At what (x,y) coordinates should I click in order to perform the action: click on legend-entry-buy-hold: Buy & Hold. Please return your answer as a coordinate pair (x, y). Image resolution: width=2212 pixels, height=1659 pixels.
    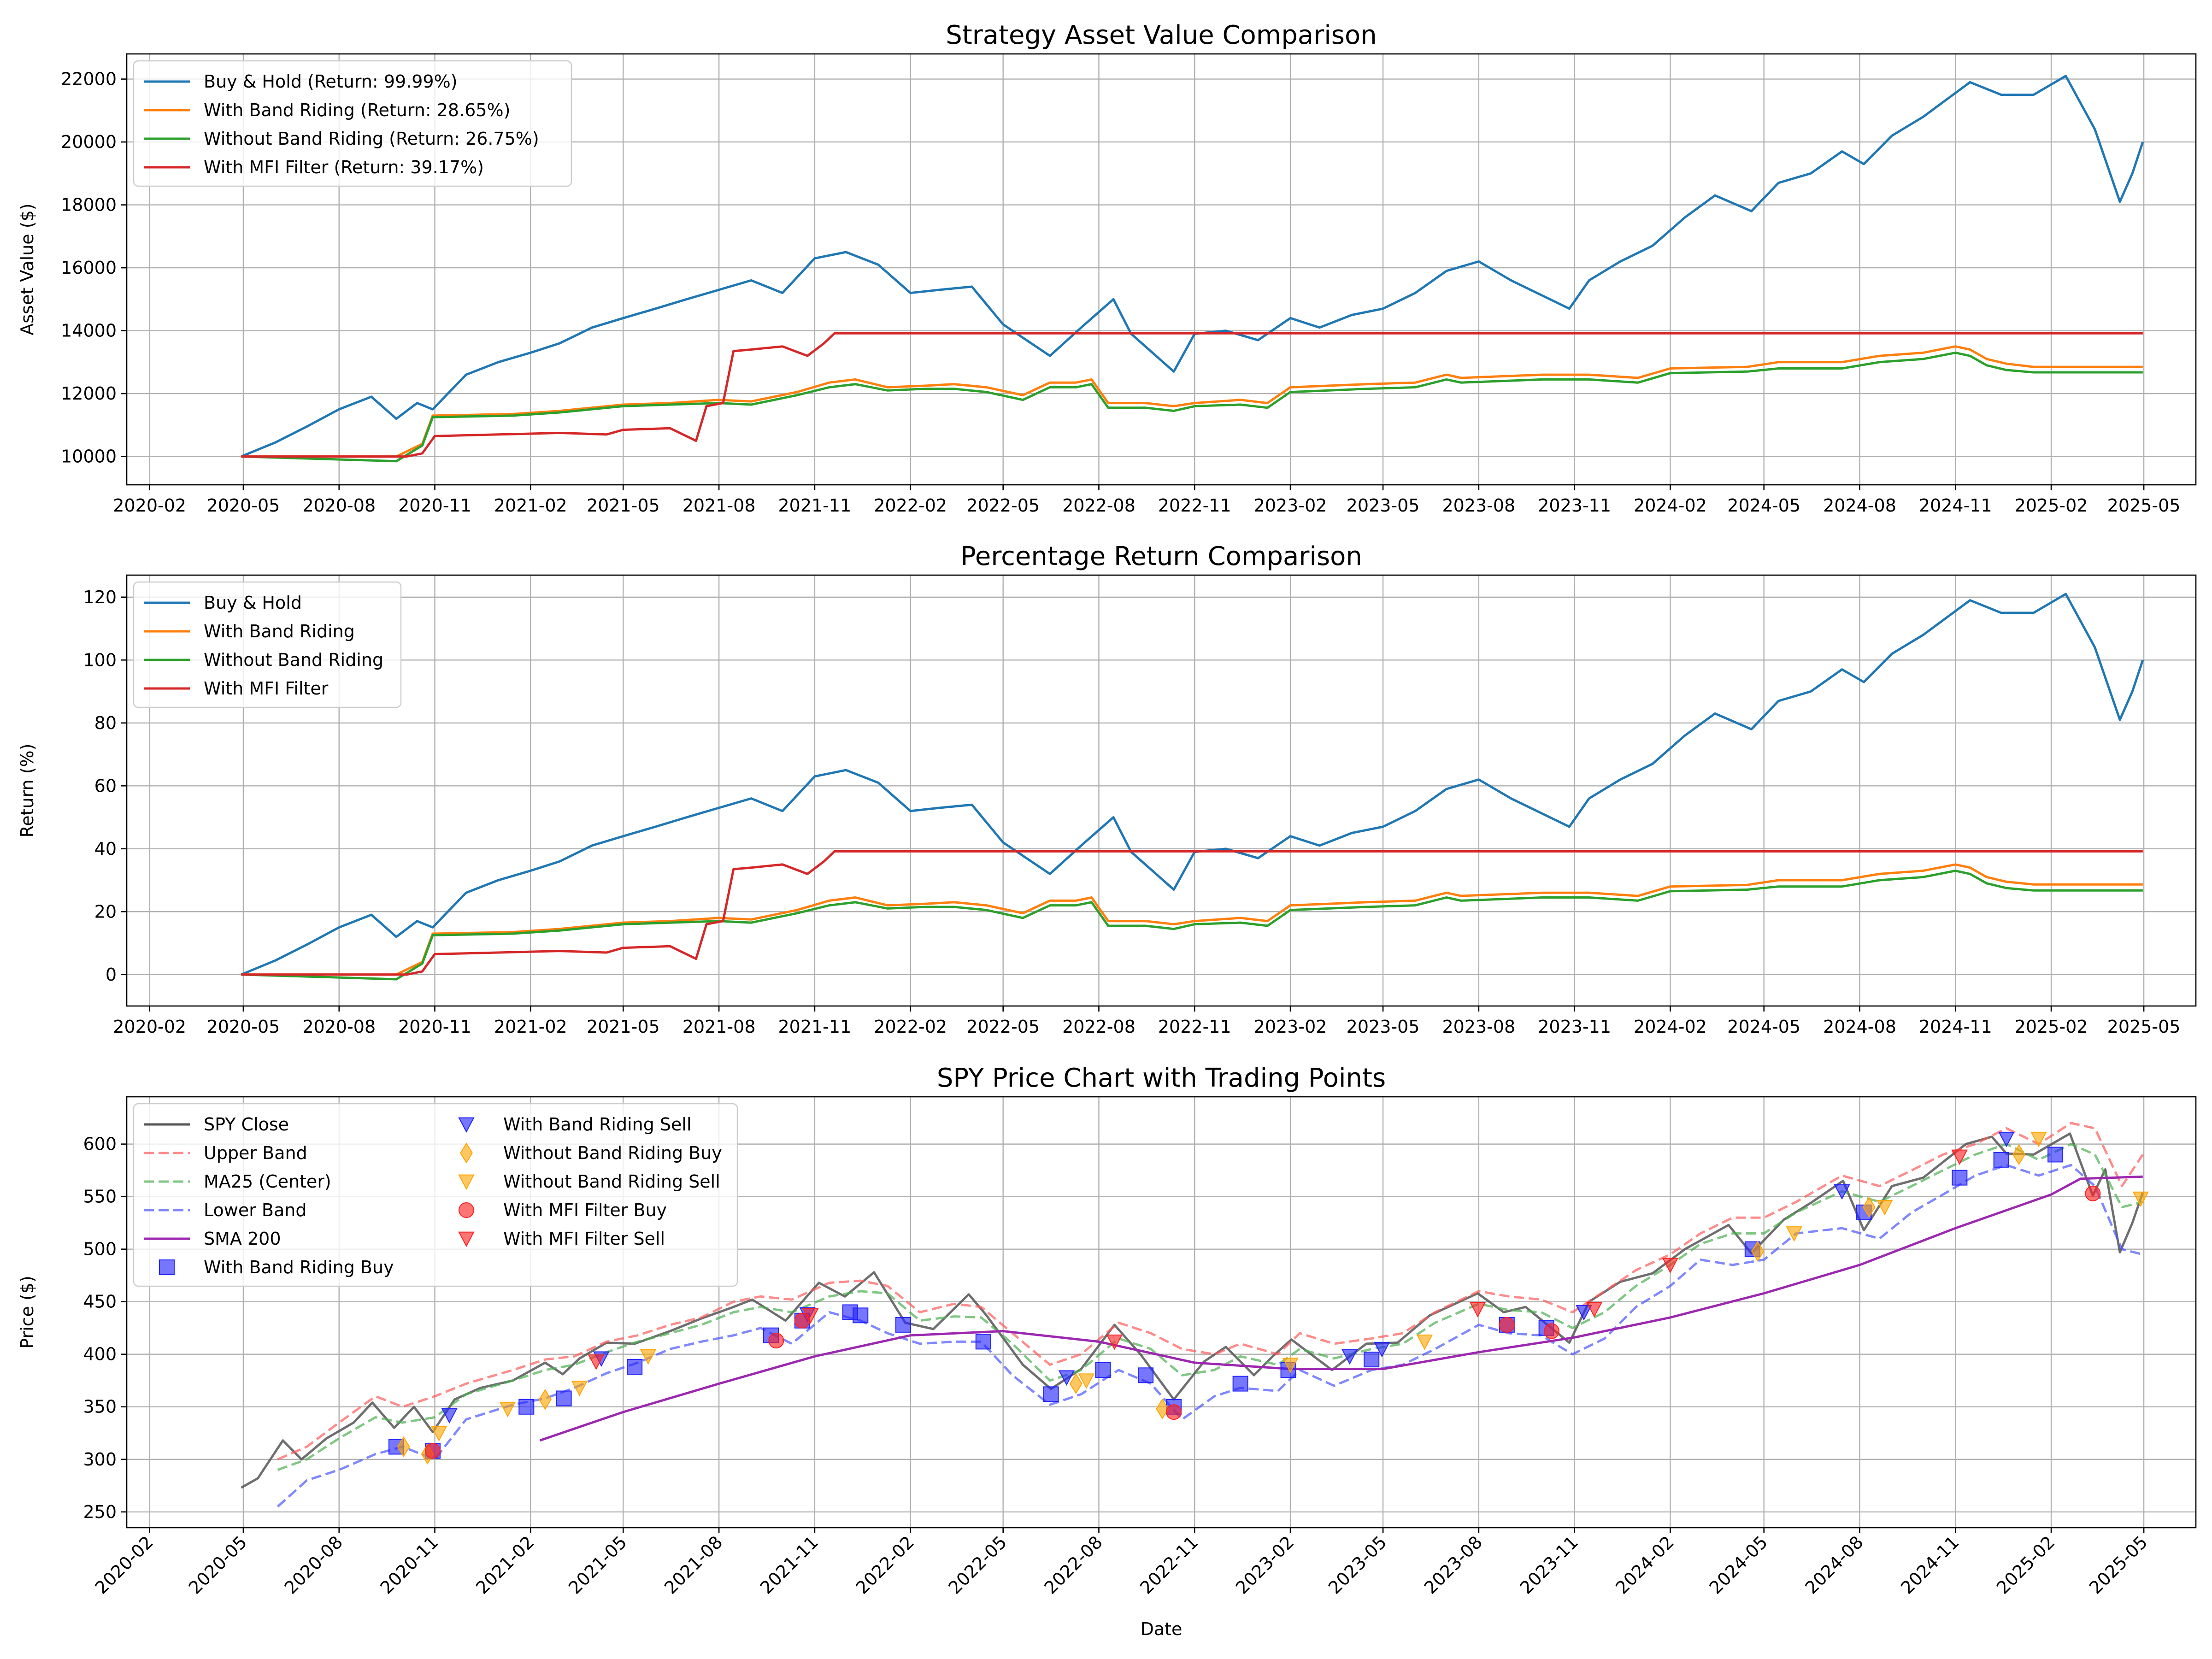
    Looking at the image, I should click on (223, 603).